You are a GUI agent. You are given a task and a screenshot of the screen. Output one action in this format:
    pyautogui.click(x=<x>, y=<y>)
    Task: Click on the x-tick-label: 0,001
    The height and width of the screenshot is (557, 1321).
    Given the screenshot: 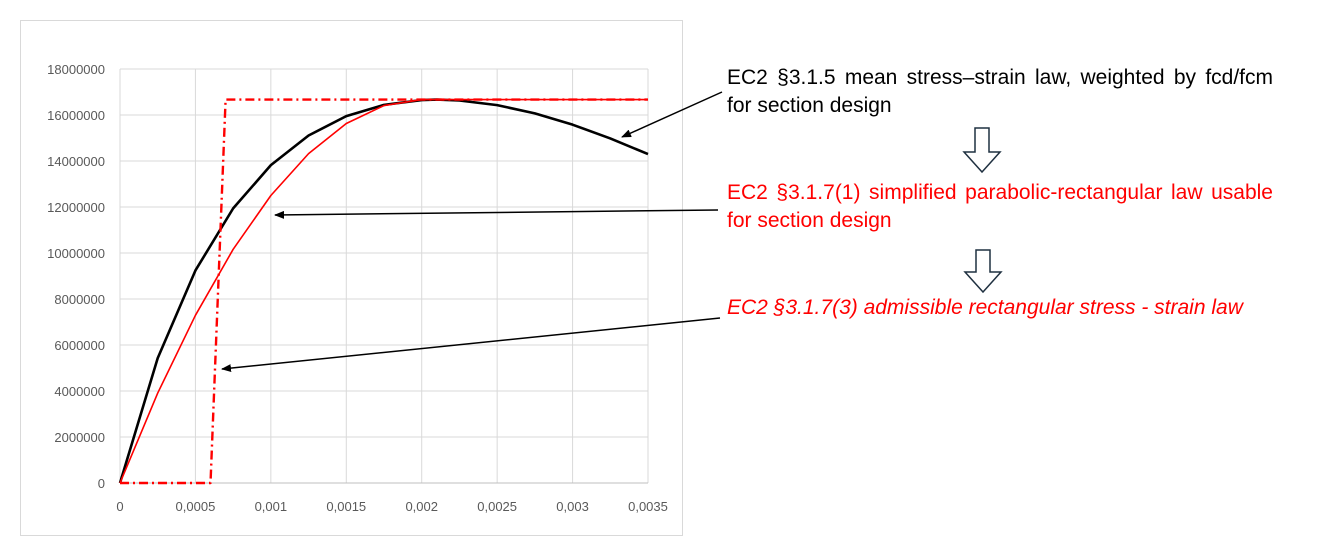 What is the action you would take?
    pyautogui.click(x=271, y=506)
    